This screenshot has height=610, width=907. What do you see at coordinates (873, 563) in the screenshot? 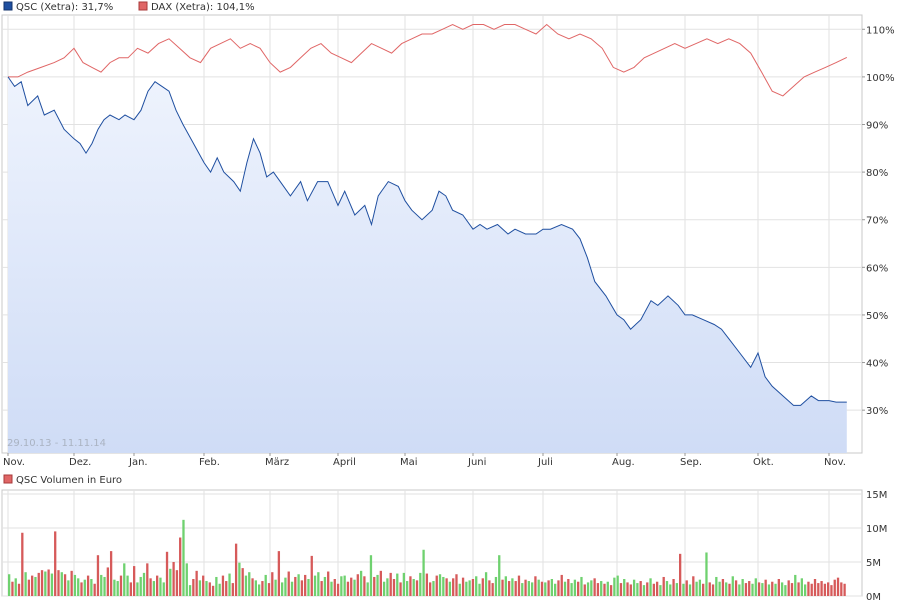
I see `volume-y-tick-label: 5M` at bounding box center [873, 563].